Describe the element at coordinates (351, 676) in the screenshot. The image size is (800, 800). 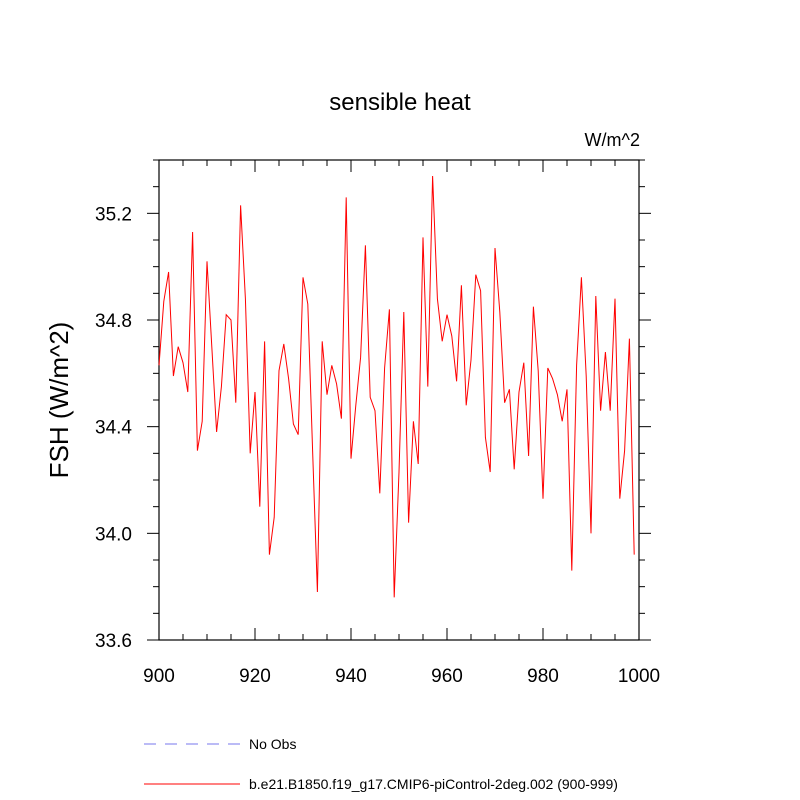
I see `x-tick-label: 940` at that location.